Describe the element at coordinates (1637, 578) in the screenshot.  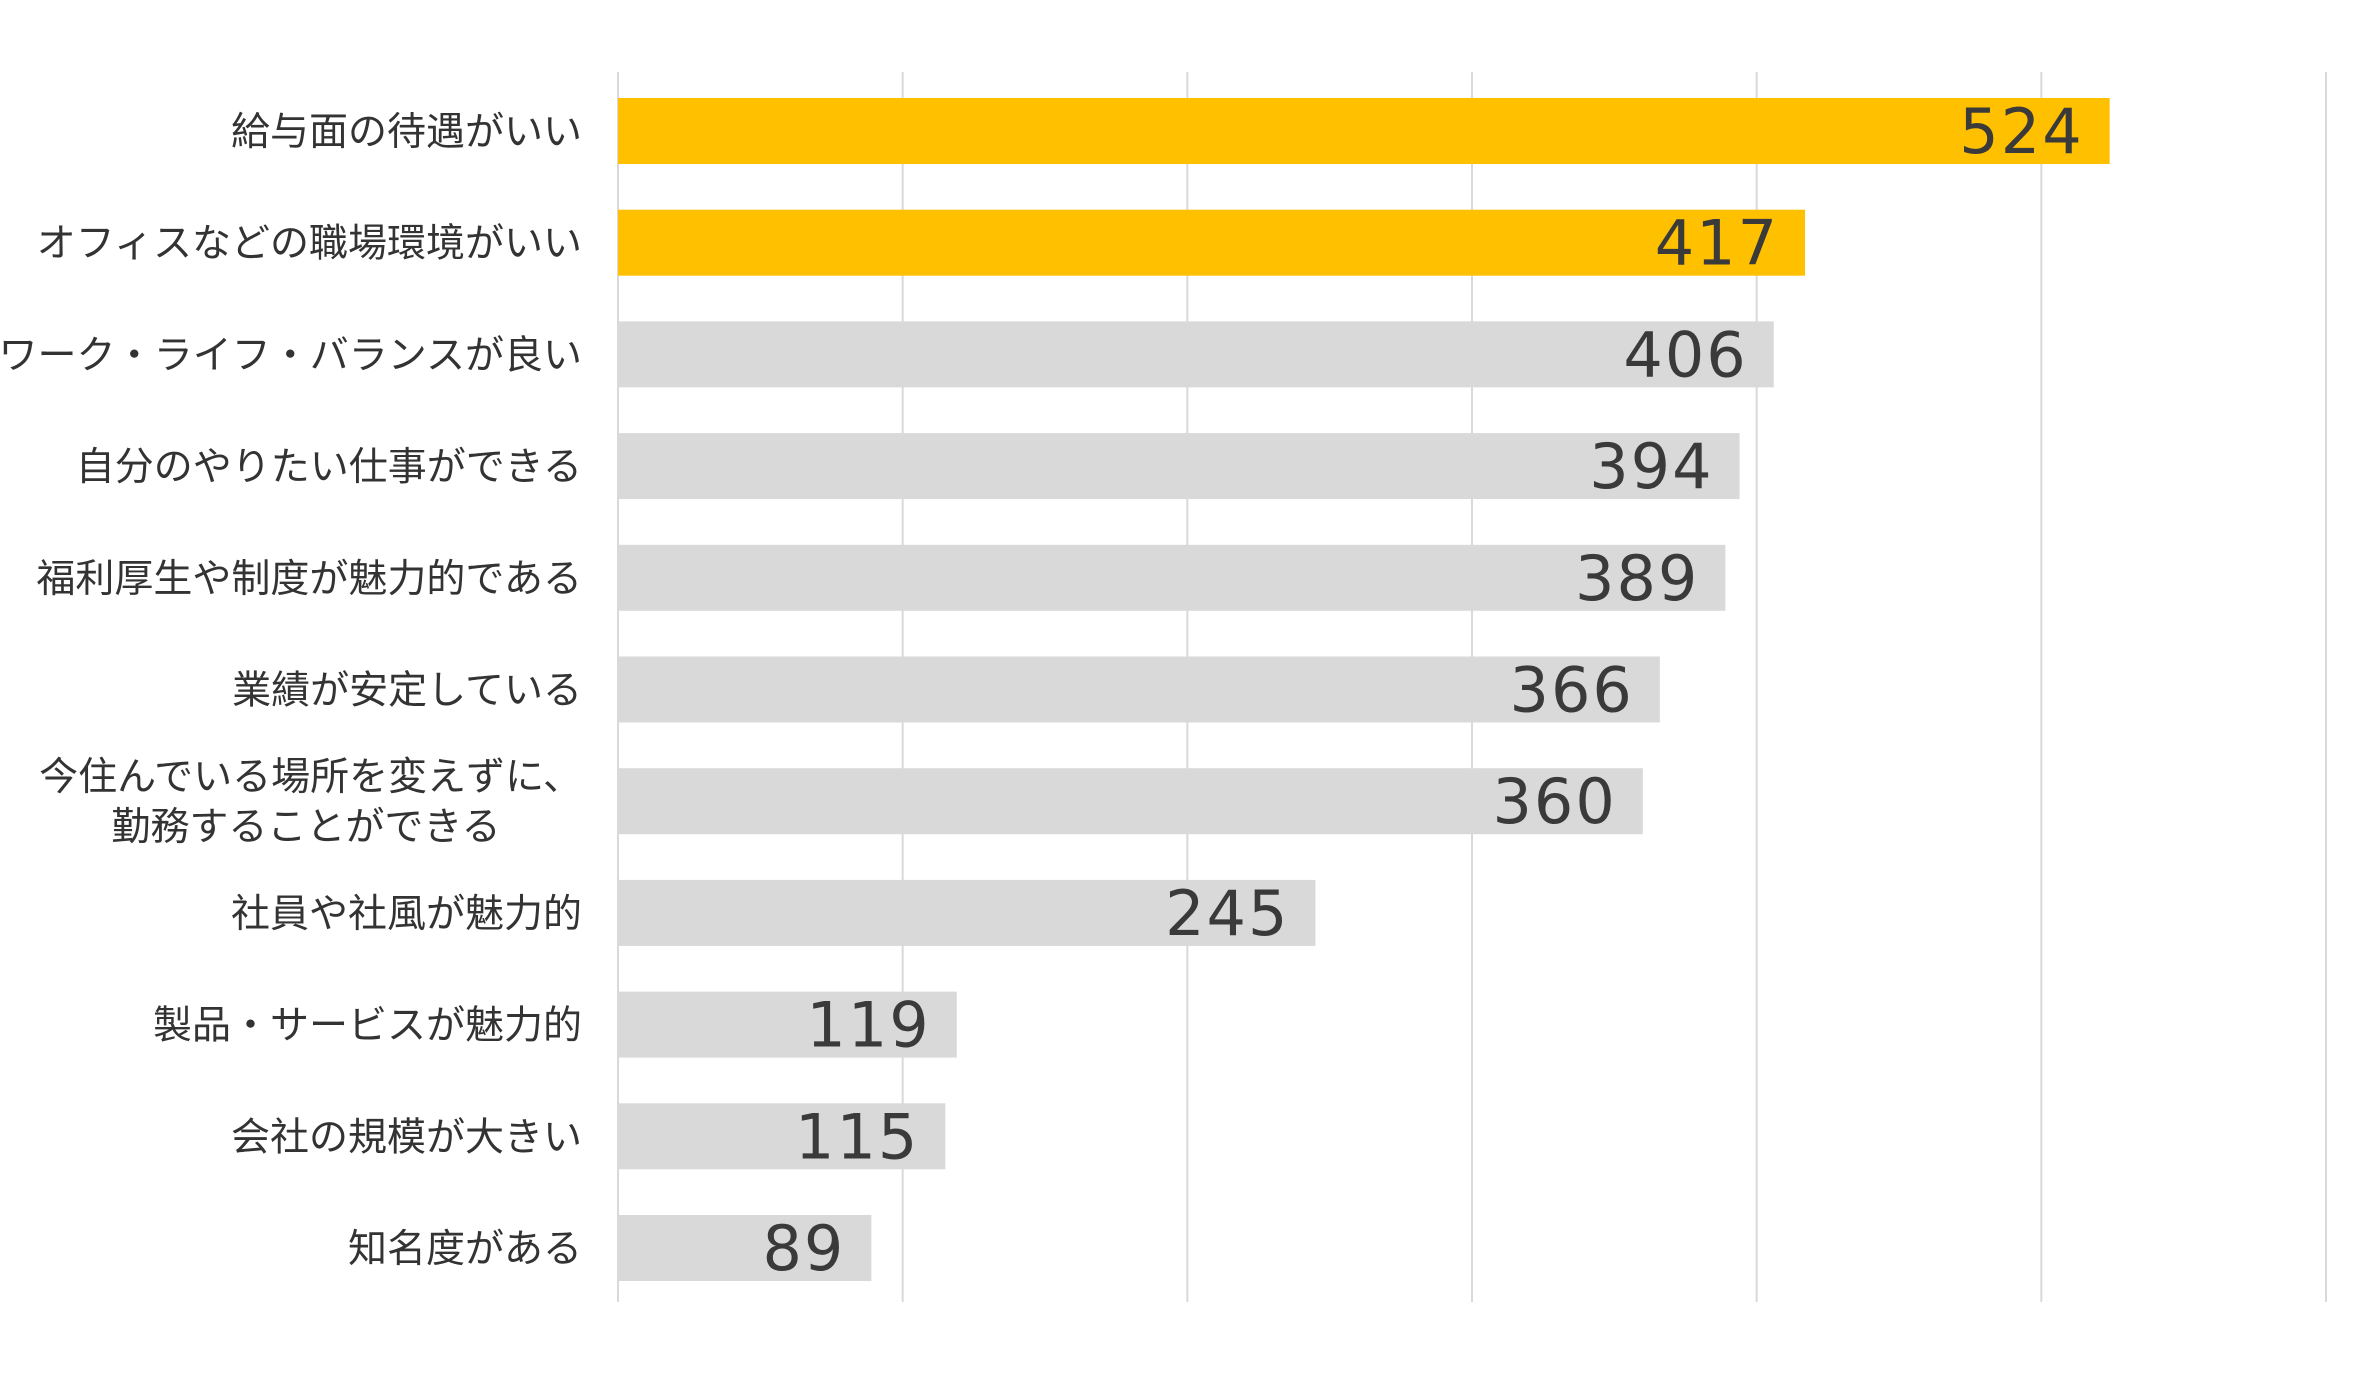
I see `data-label: 389` at that location.